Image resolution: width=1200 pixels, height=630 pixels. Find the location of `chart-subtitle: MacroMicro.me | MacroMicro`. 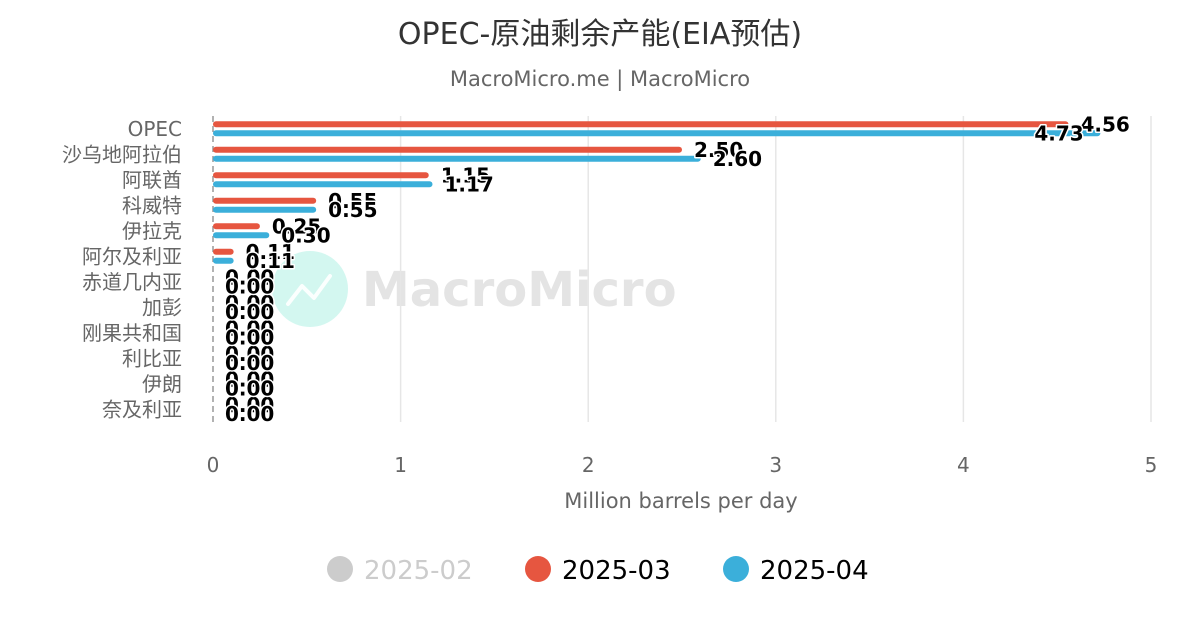

chart-subtitle: MacroMicro.me | MacroMicro is located at coordinates (600, 79).